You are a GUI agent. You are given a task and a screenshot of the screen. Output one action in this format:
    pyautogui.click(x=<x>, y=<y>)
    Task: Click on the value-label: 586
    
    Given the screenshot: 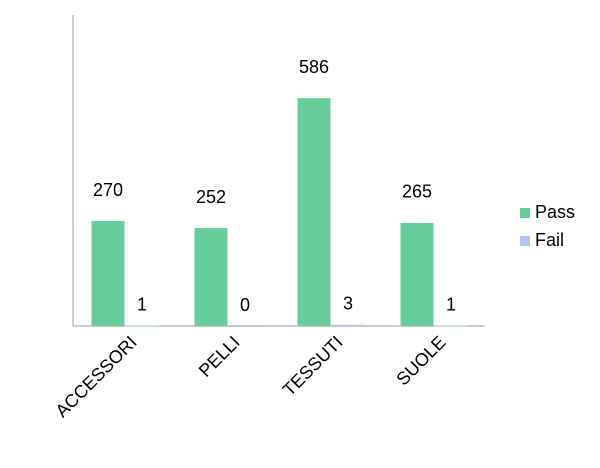 What is the action you would take?
    pyautogui.click(x=314, y=67)
    